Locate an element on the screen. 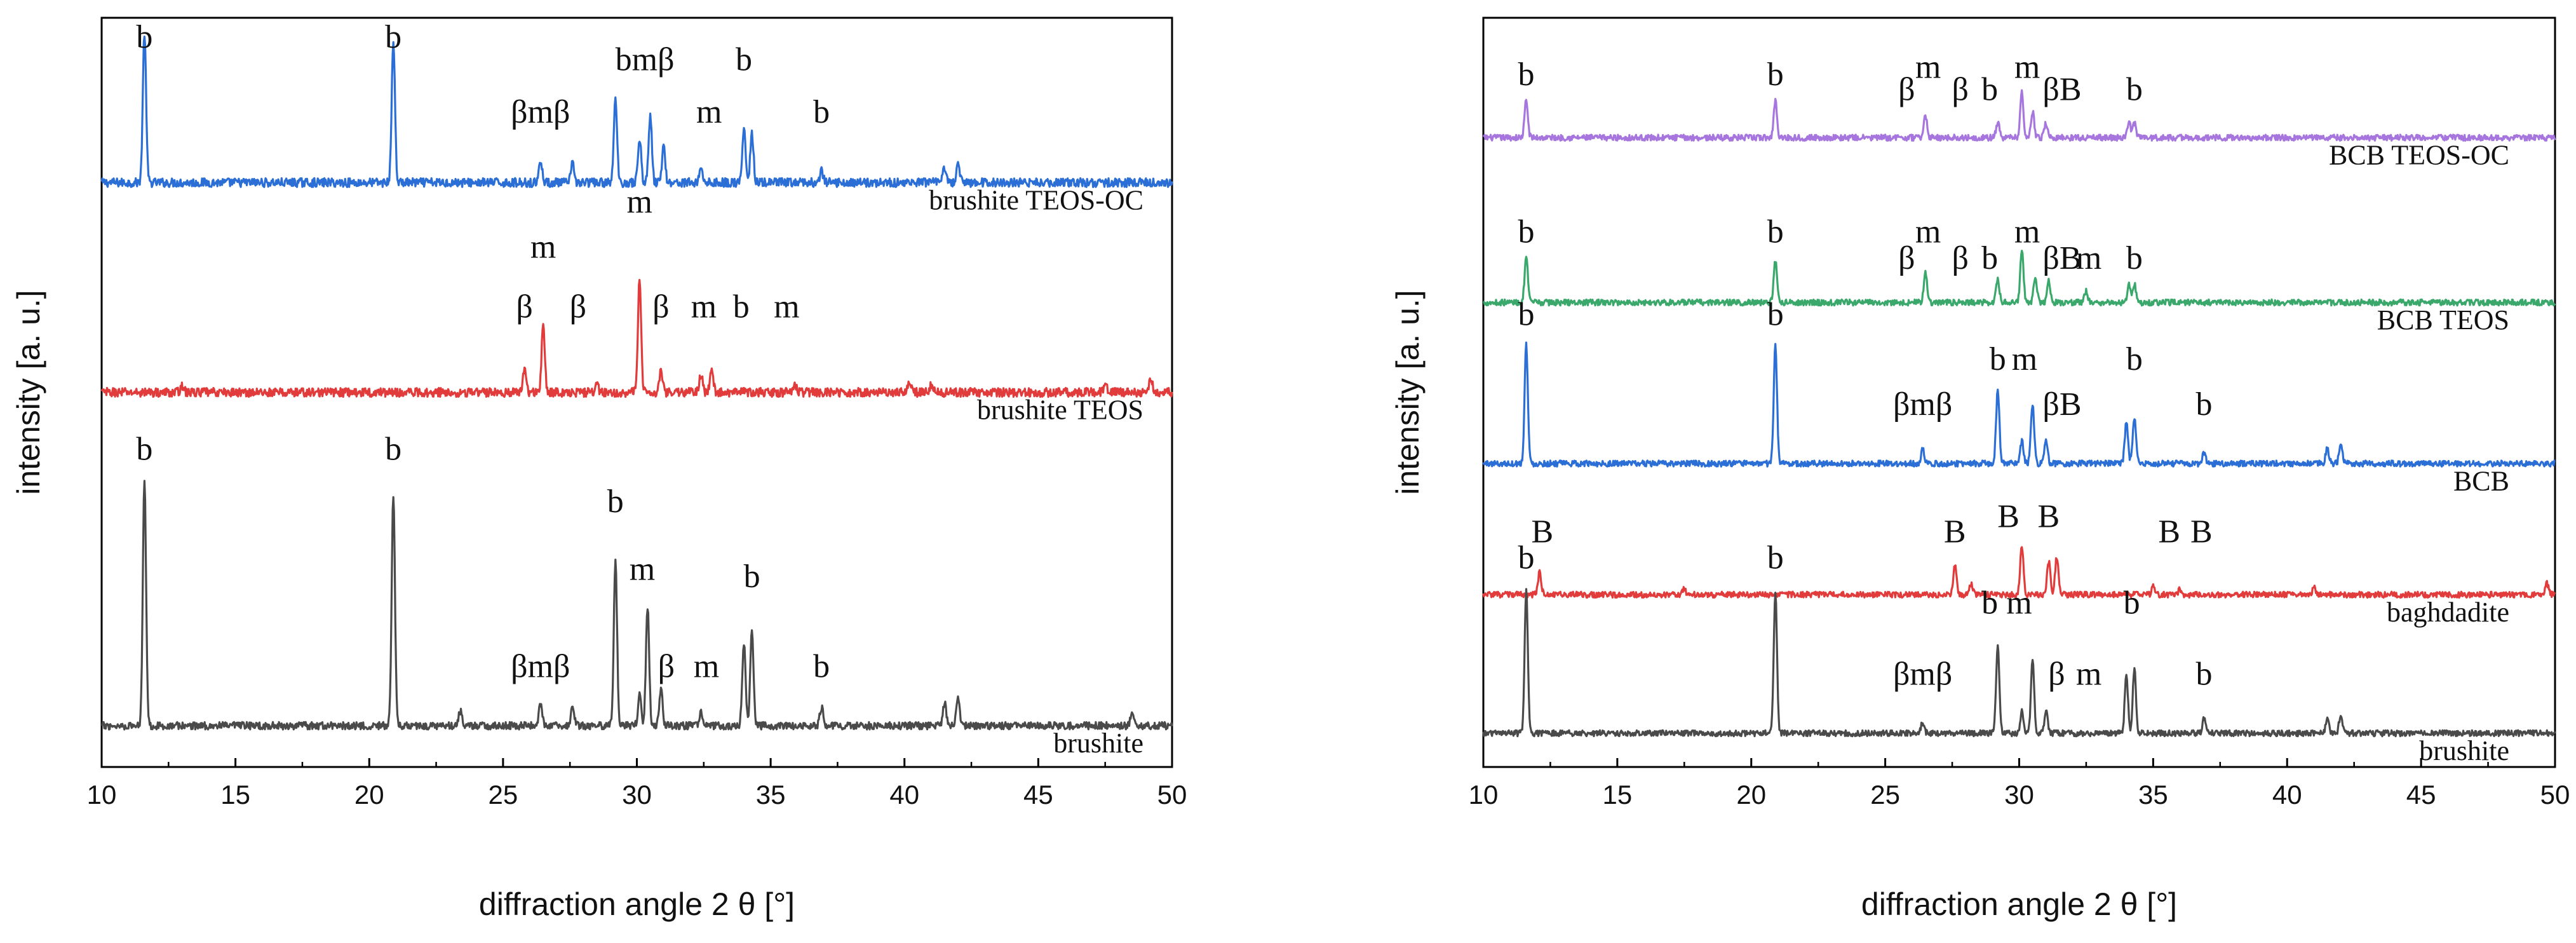 This screenshot has height=943, width=2576. series-label: brushite TEOS-OC is located at coordinates (1036, 199).